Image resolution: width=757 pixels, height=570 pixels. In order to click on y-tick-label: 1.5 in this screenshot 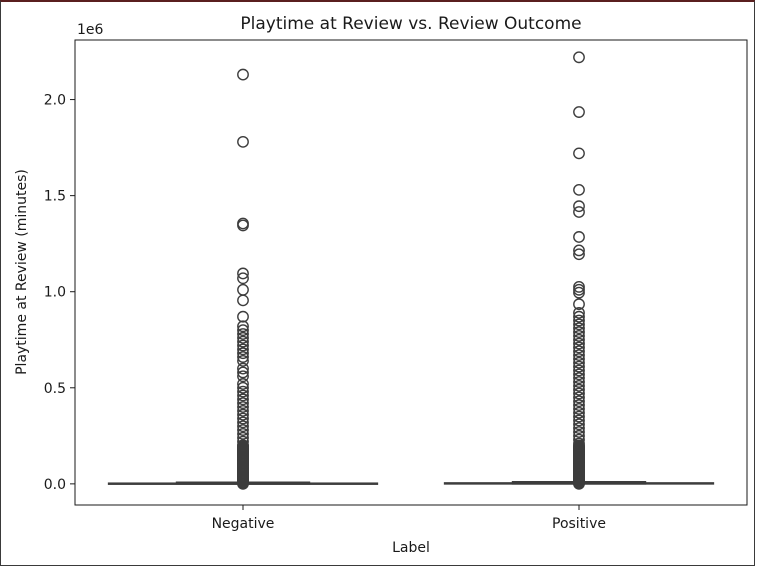, I will do `click(55, 197)`.